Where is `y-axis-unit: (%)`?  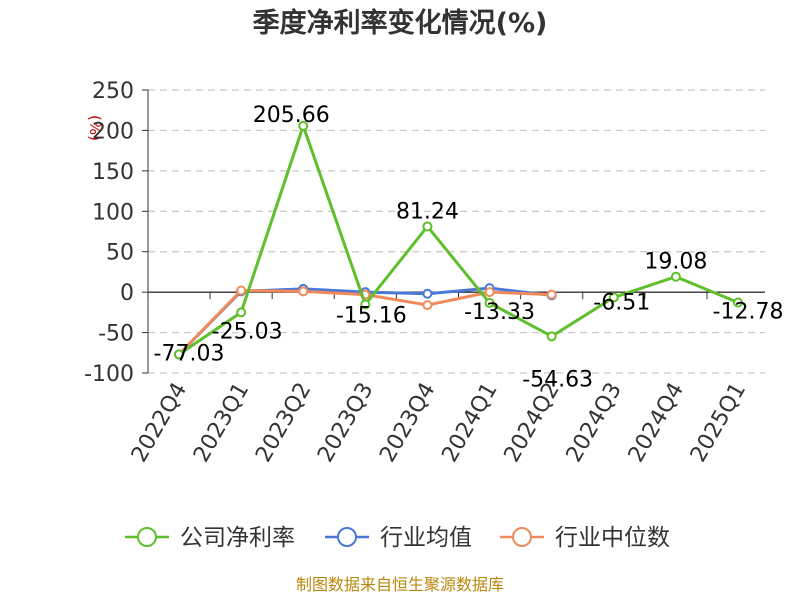 y-axis-unit: (%) is located at coordinates (95, 128).